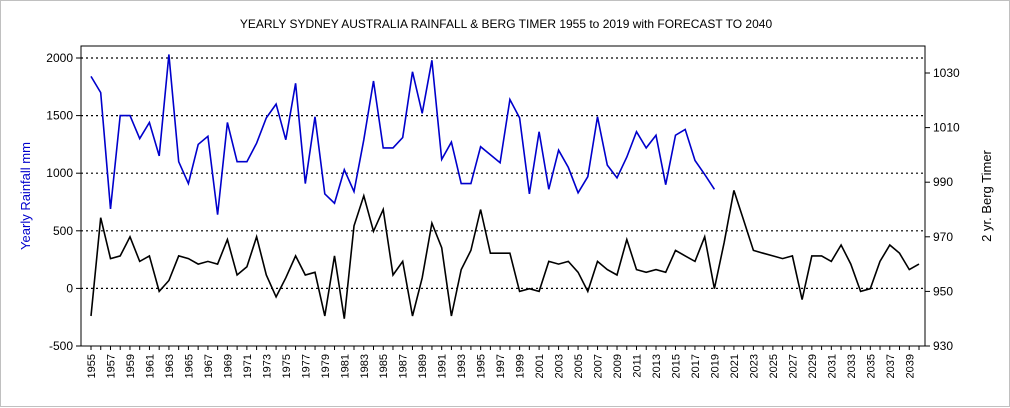 Image resolution: width=1010 pixels, height=408 pixels. What do you see at coordinates (170, 366) in the screenshot?
I see `x-tick-label: 1963` at bounding box center [170, 366].